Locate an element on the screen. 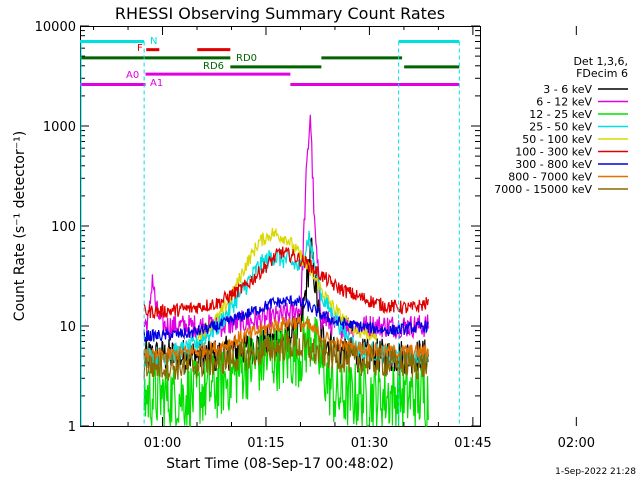 This screenshot has height=480, width=640. x-tick-label: 01:30 is located at coordinates (369, 443).